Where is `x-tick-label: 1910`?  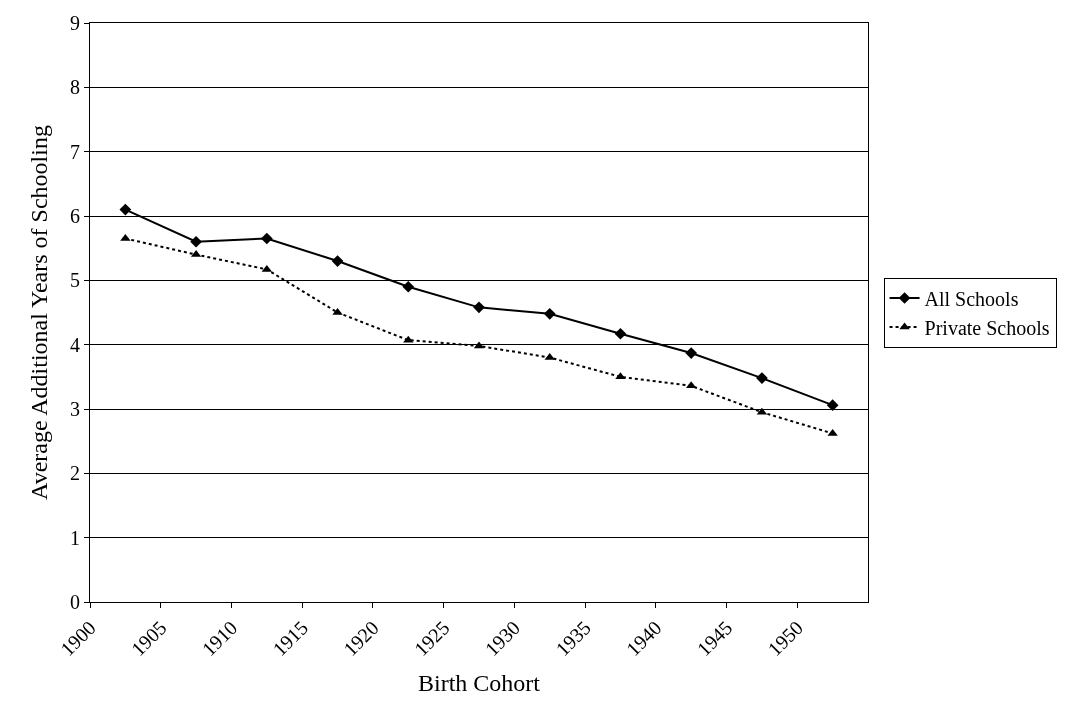
x-tick-label: 1910 is located at coordinates (219, 638).